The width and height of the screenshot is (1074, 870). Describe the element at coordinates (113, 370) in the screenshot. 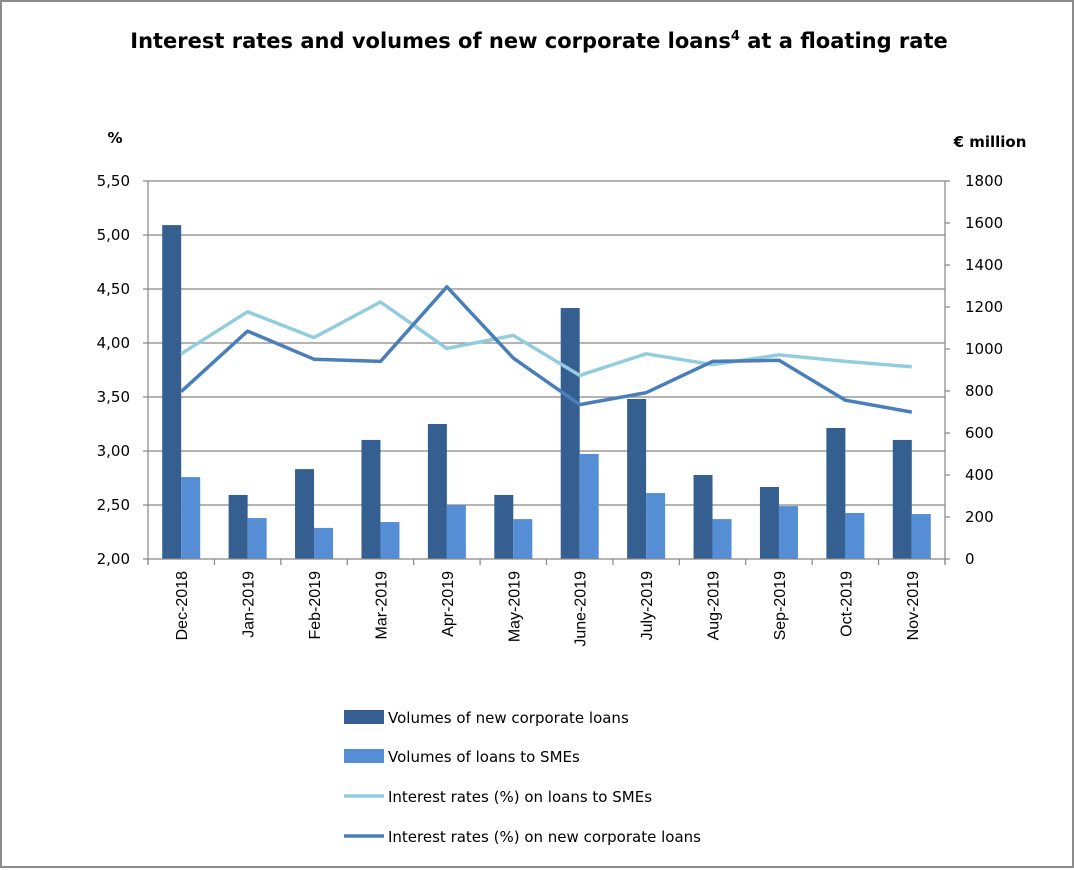

I see `left-tick-labels: 2,00 2,50 3,00 3,50 4,00 4,50 5,00 5,50` at that location.